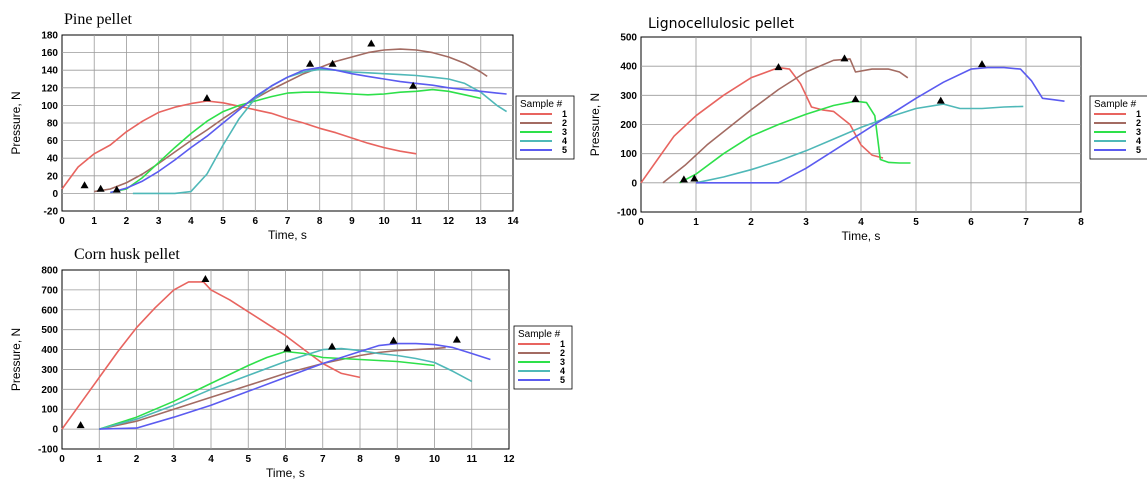  What do you see at coordinates (861, 236) in the screenshot?
I see `x-axis-label: Time, s` at bounding box center [861, 236].